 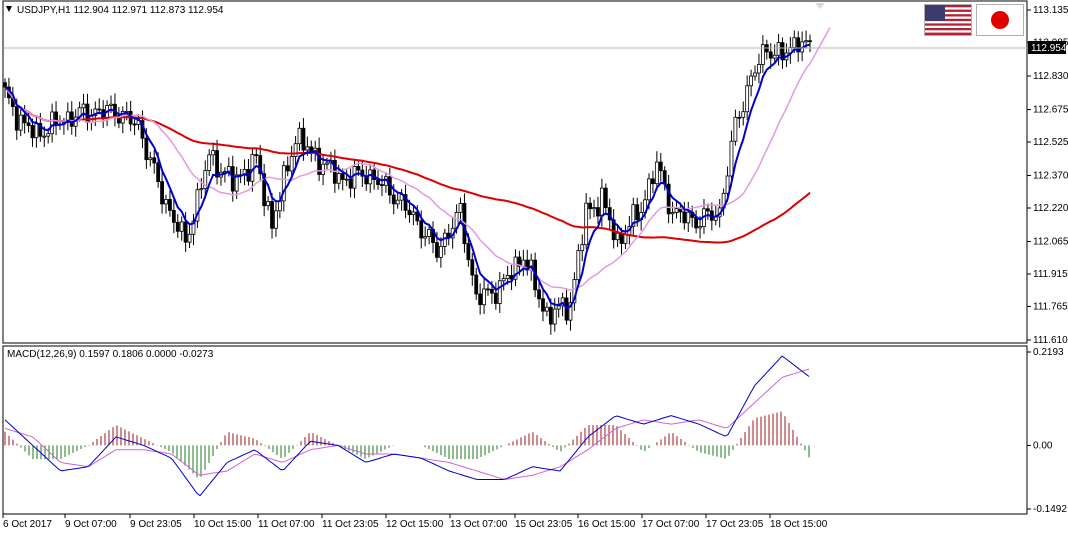 I want to click on price-tick-label: 112.065, so click(x=1050, y=242).